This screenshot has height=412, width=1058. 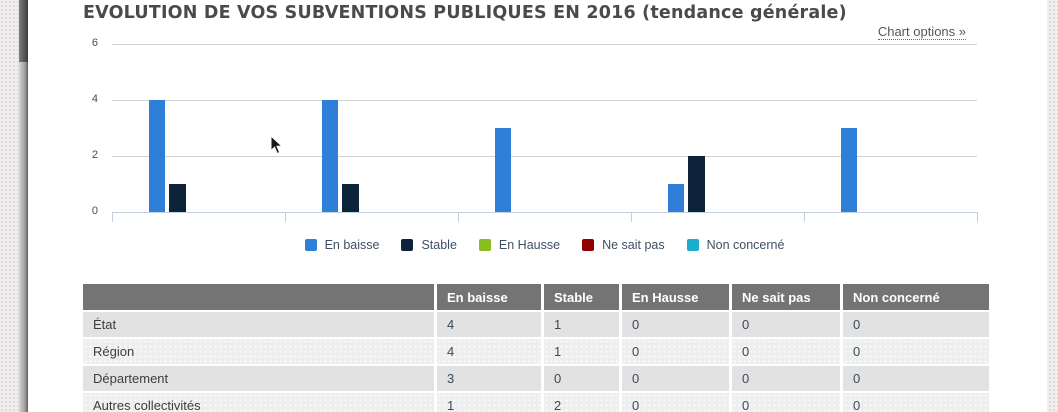 I want to click on legend-item-ne-sait-pas: Ne sait pas, so click(x=623, y=245).